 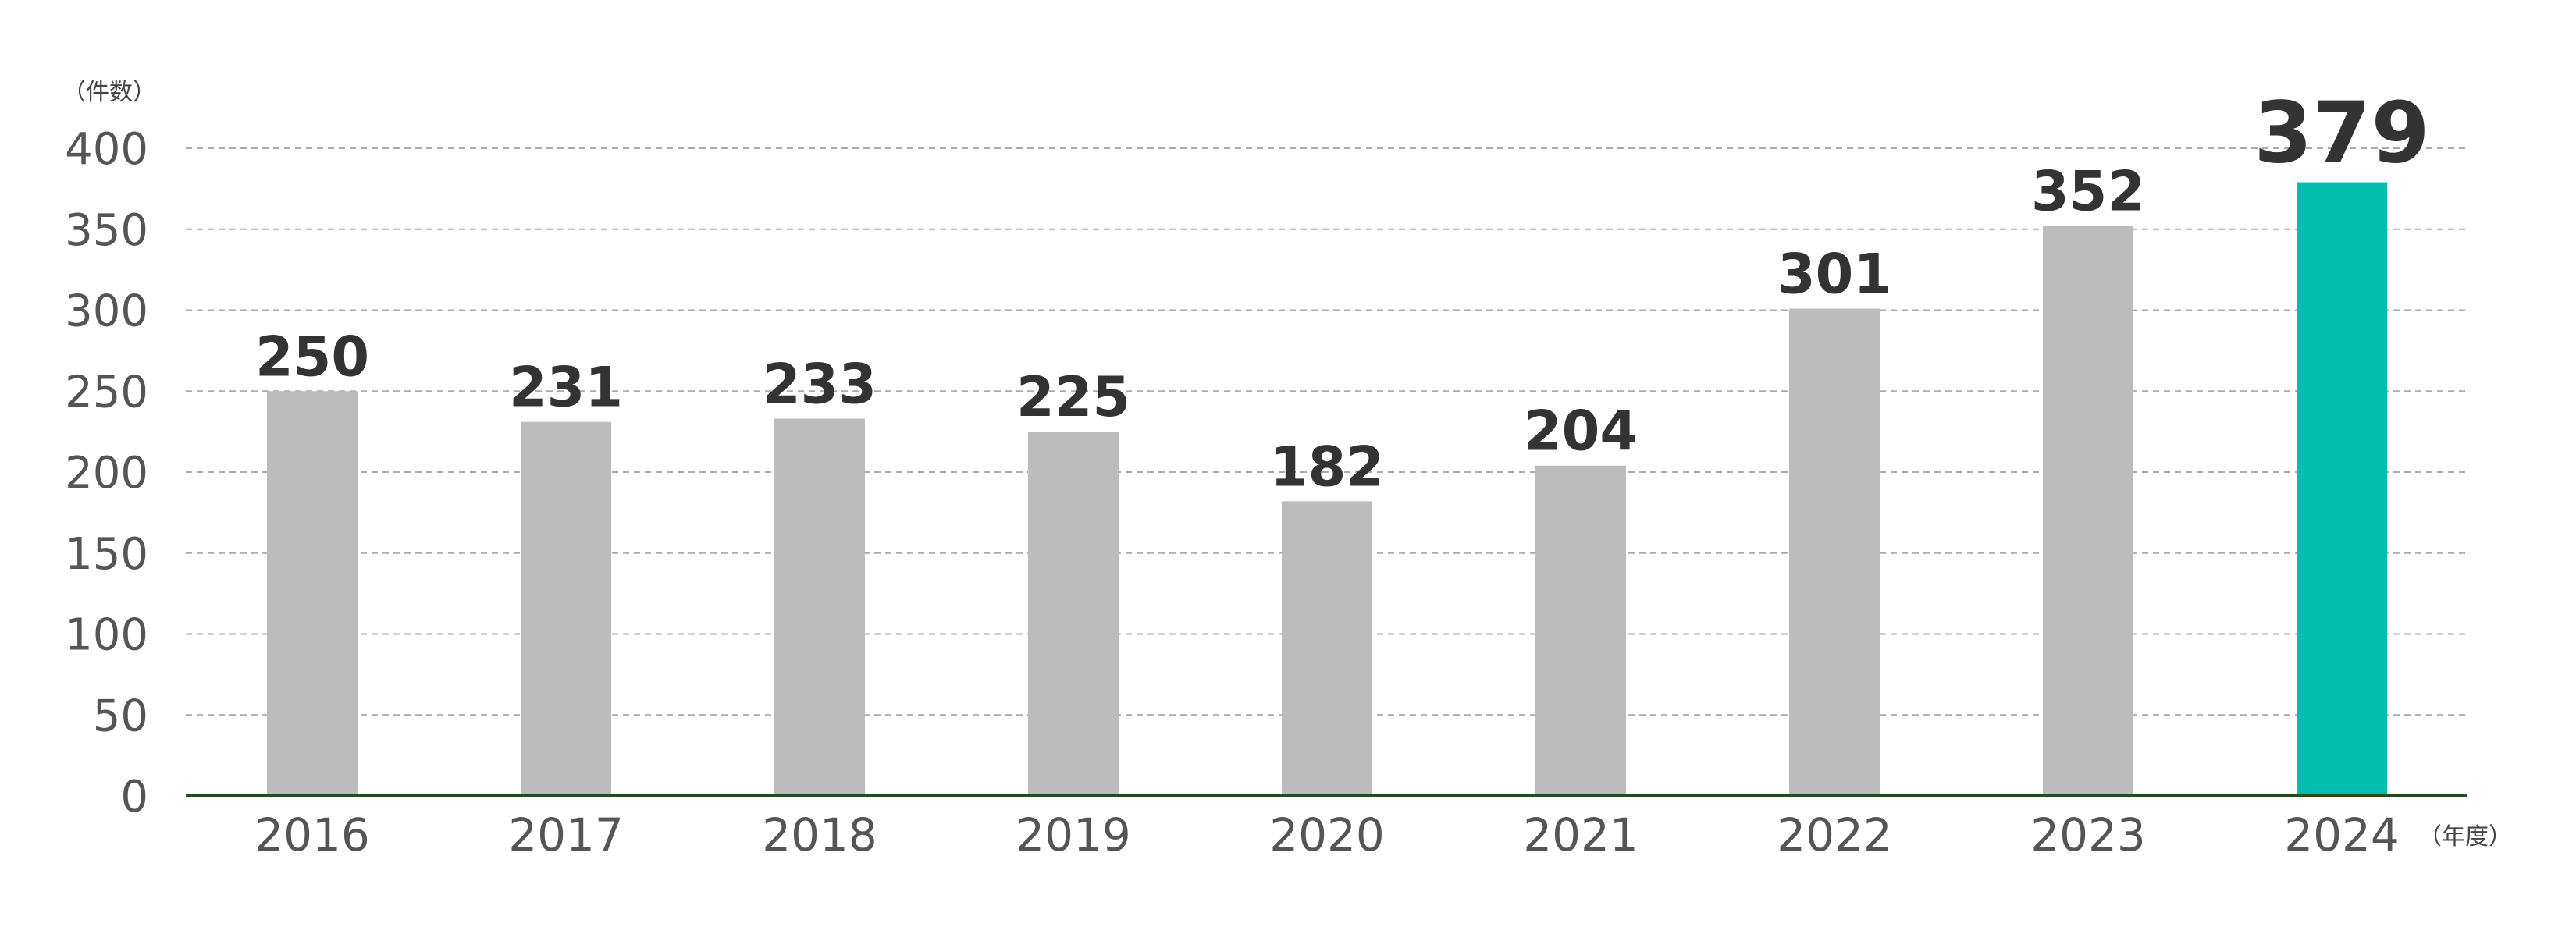 I want to click on bar-value-label: 379, so click(x=2341, y=134).